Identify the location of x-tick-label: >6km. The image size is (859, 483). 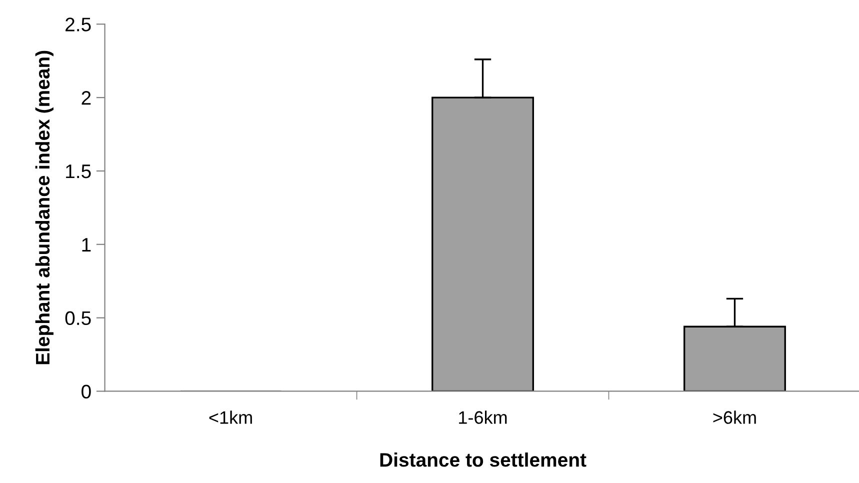
(734, 417).